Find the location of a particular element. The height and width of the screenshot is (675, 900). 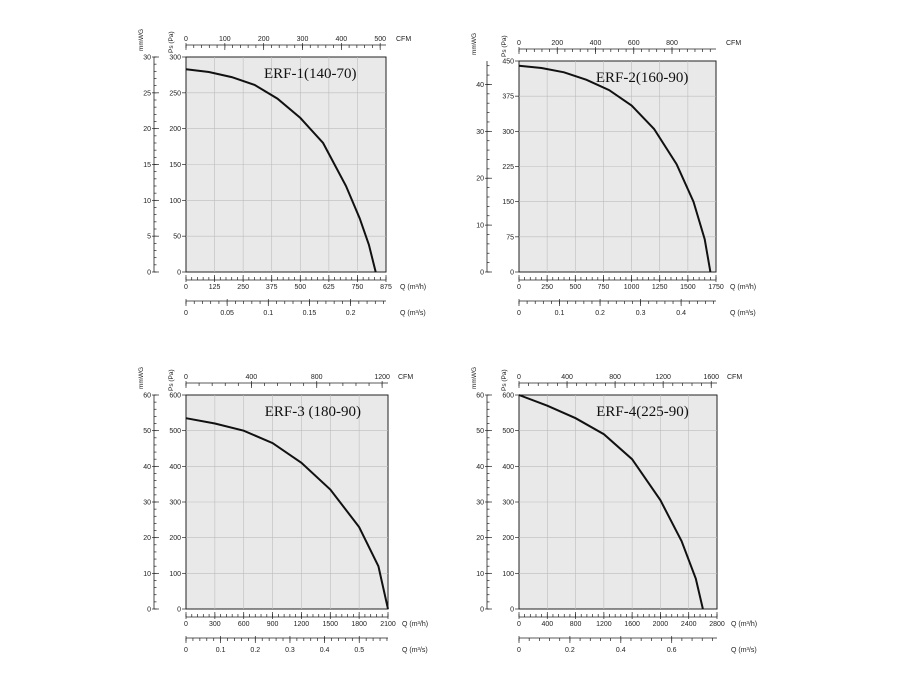

m3h-tick-label: 800 is located at coordinates (576, 624).